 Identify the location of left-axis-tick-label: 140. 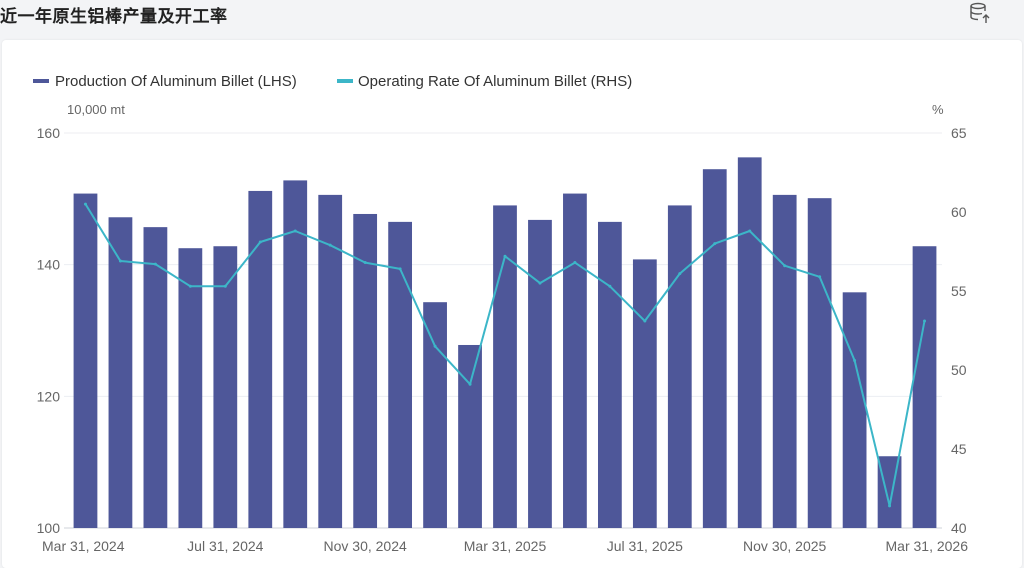
(49, 265).